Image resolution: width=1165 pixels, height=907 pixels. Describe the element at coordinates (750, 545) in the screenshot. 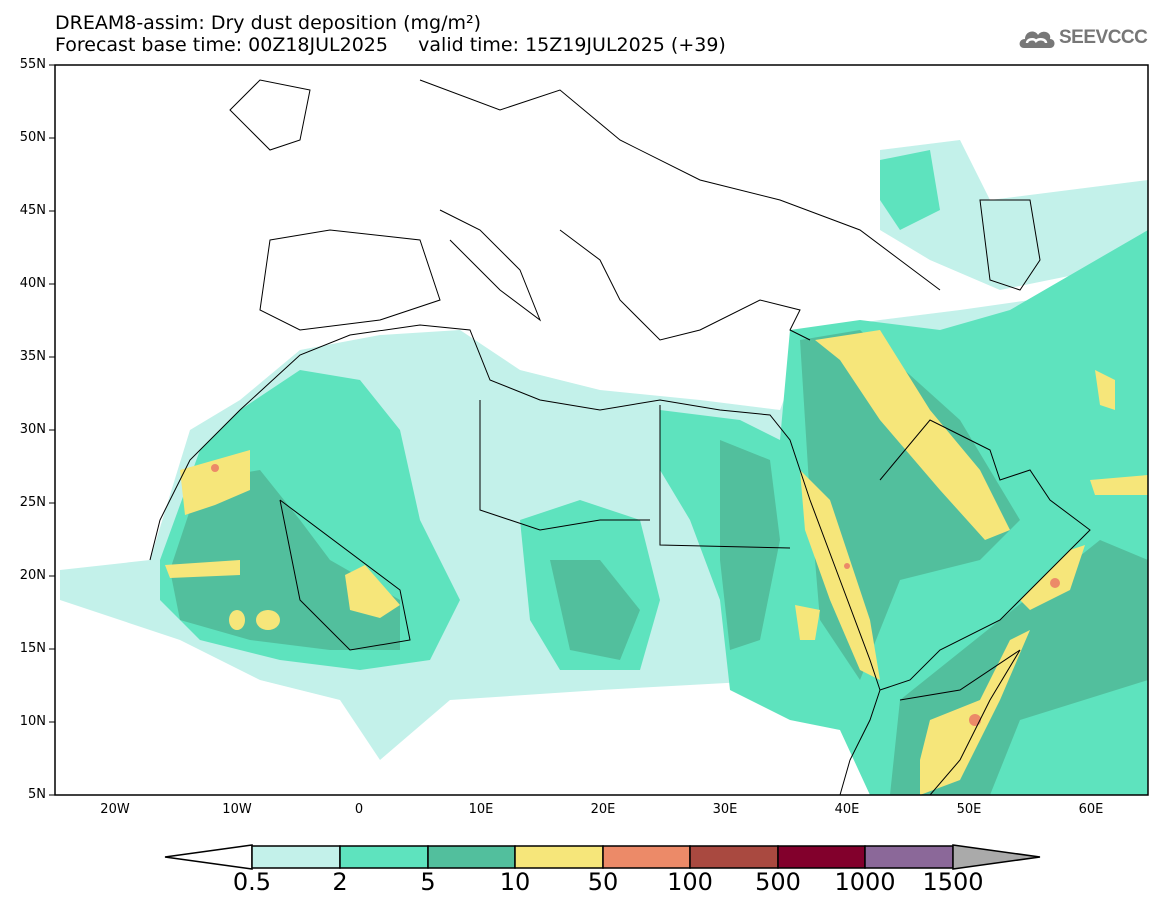

I see `dust-level-5-c` at that location.